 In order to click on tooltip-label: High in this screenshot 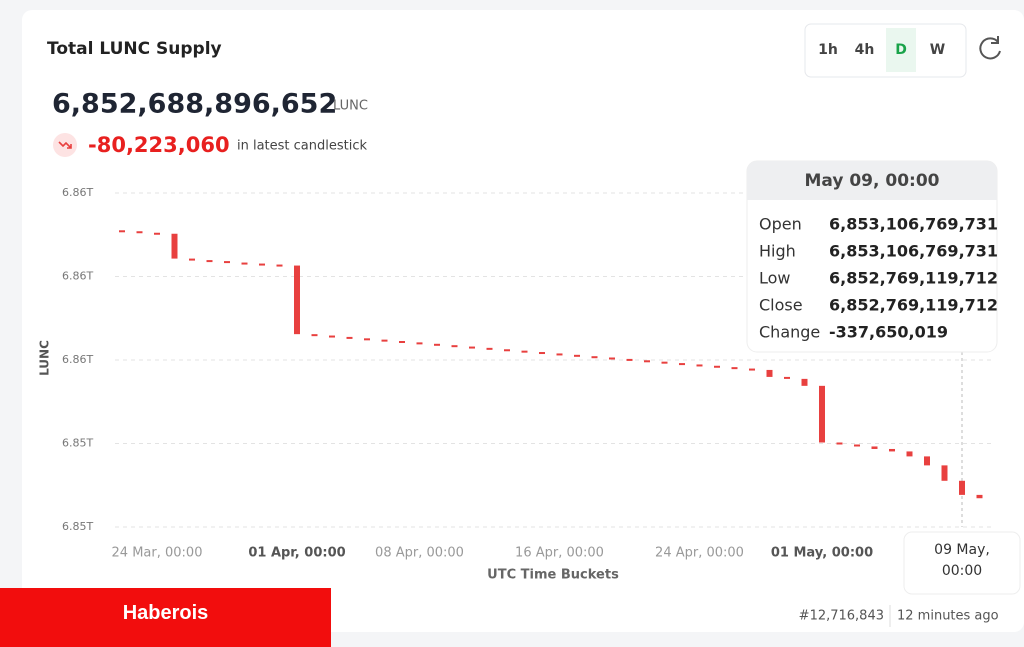, I will do `click(777, 251)`.